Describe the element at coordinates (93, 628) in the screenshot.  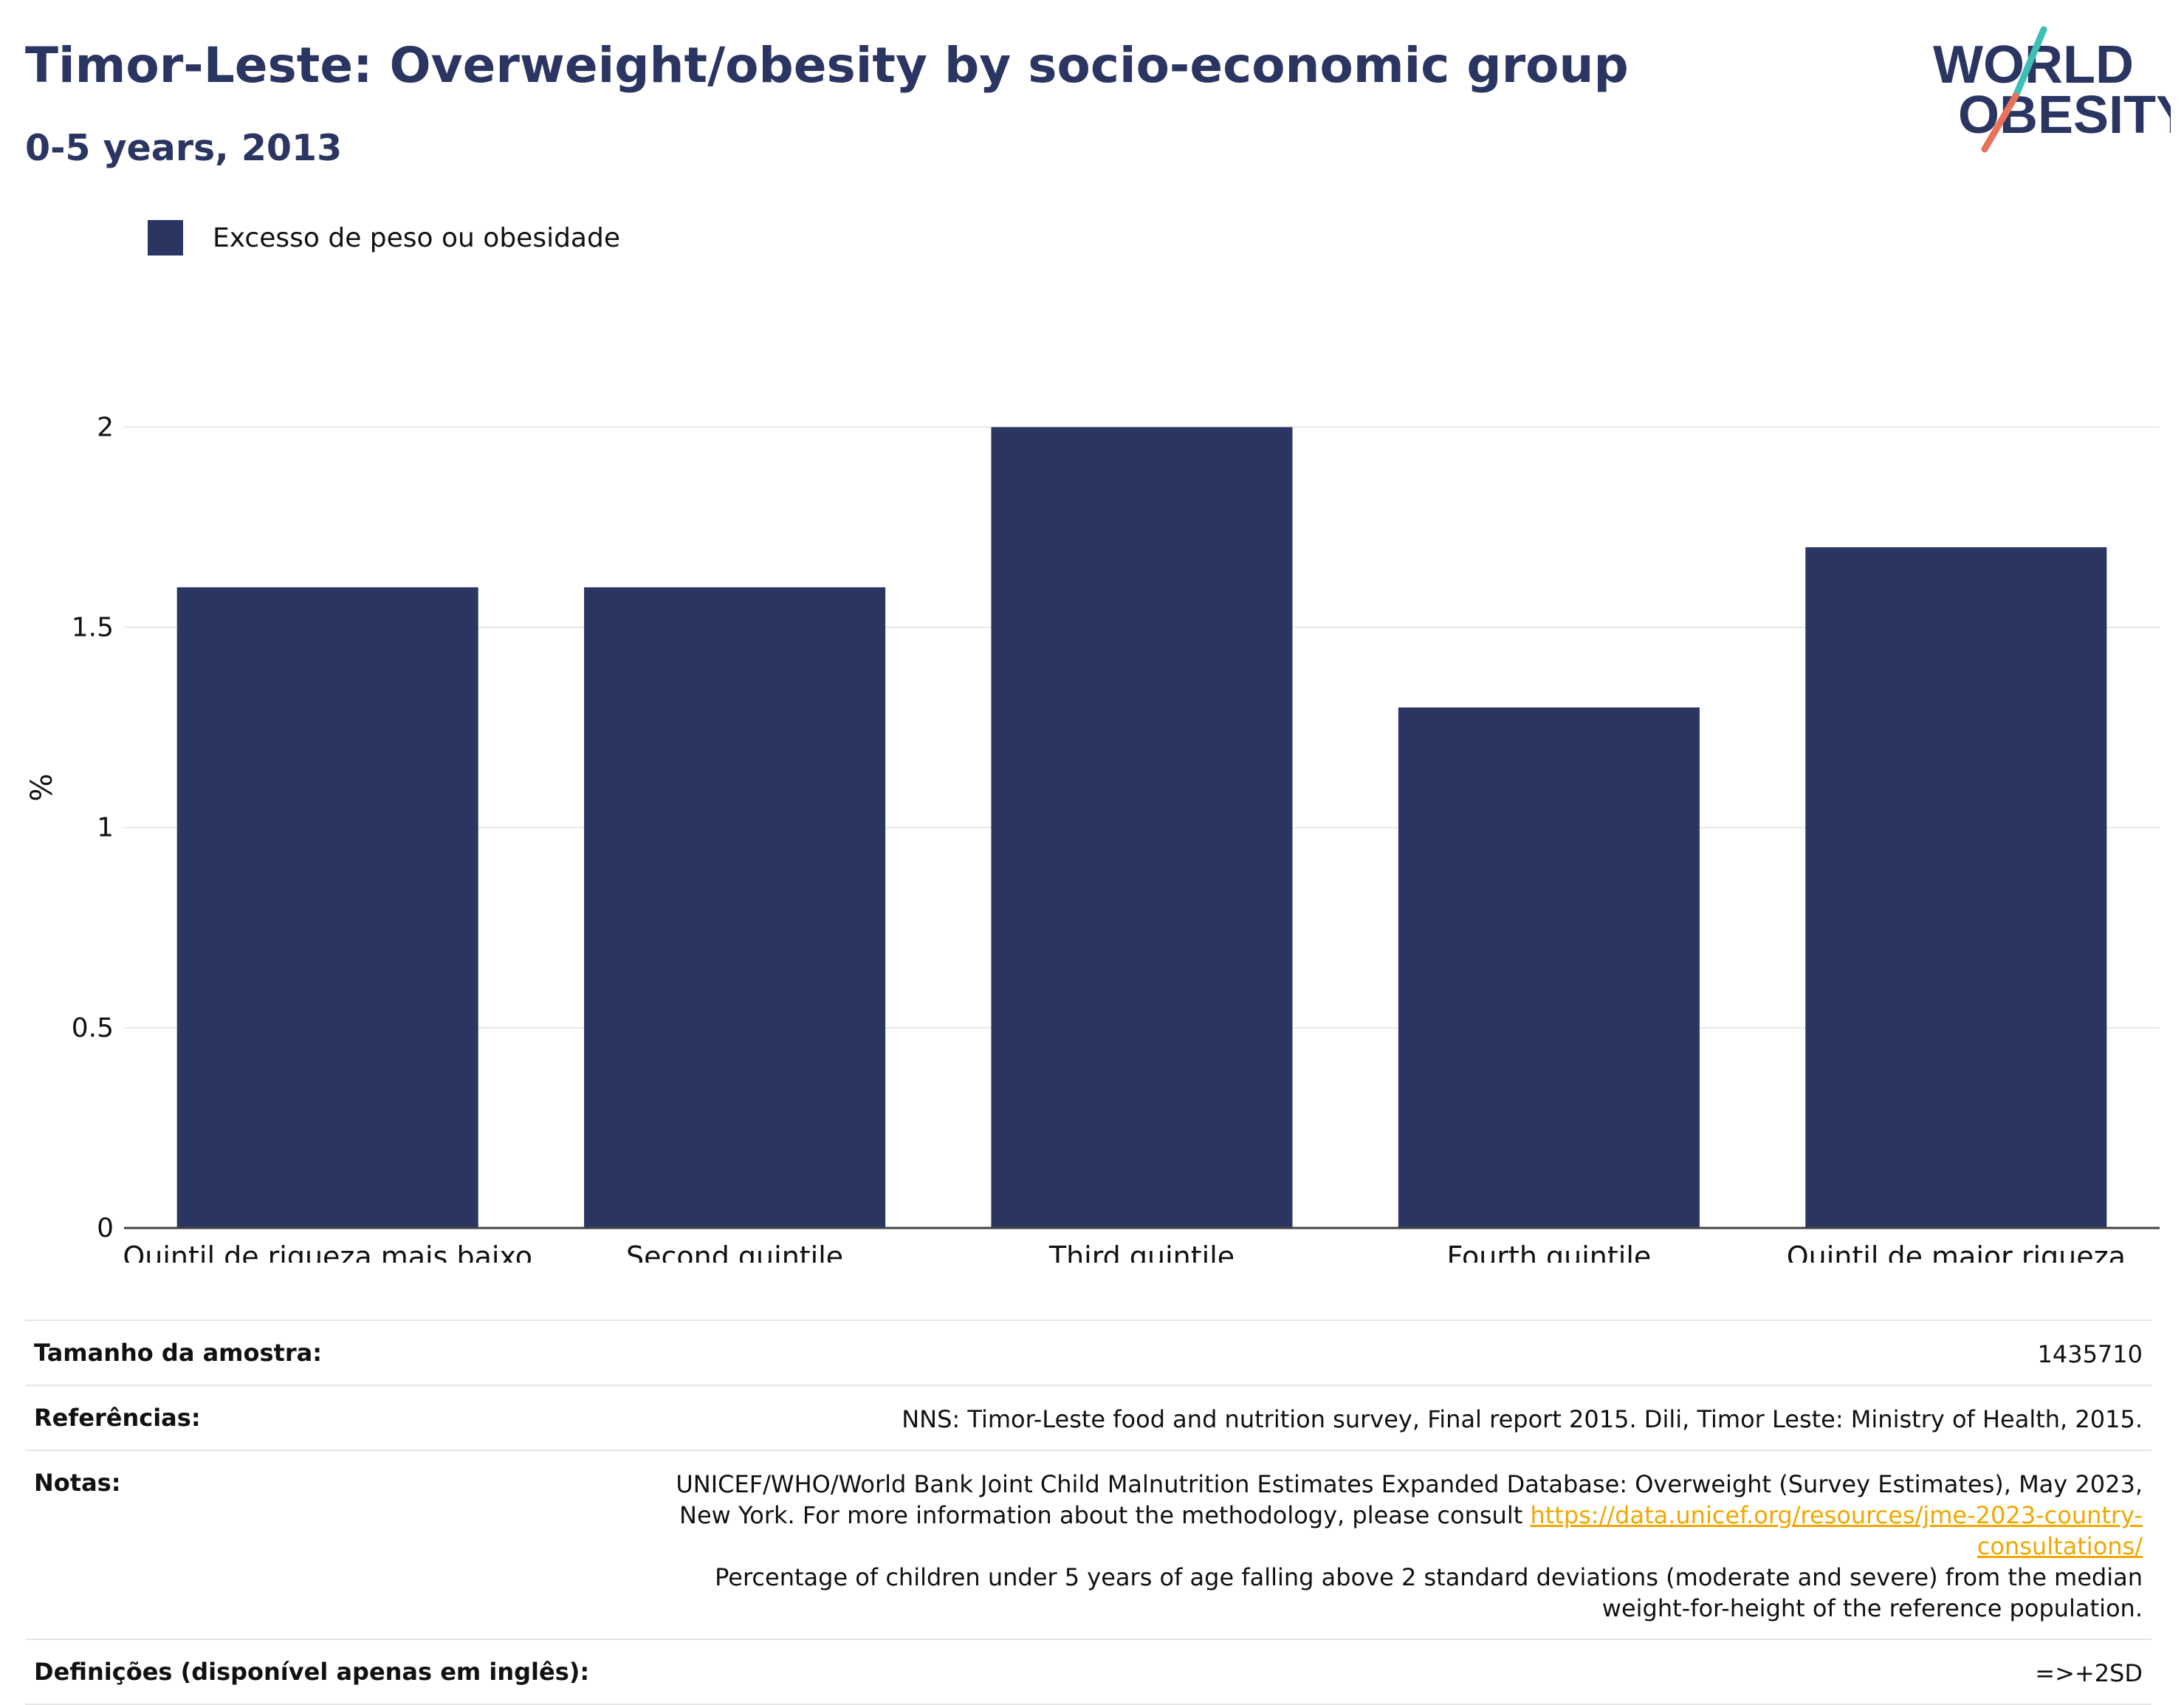
I see `y-tick-label: 1.5` at that location.